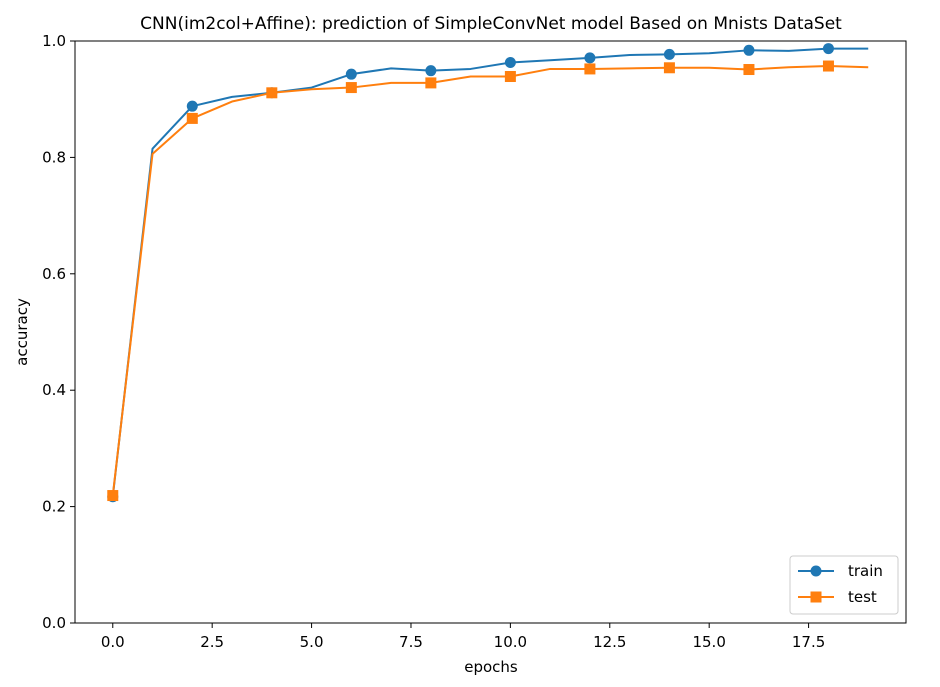  I want to click on legend-label-train: train, so click(865, 571).